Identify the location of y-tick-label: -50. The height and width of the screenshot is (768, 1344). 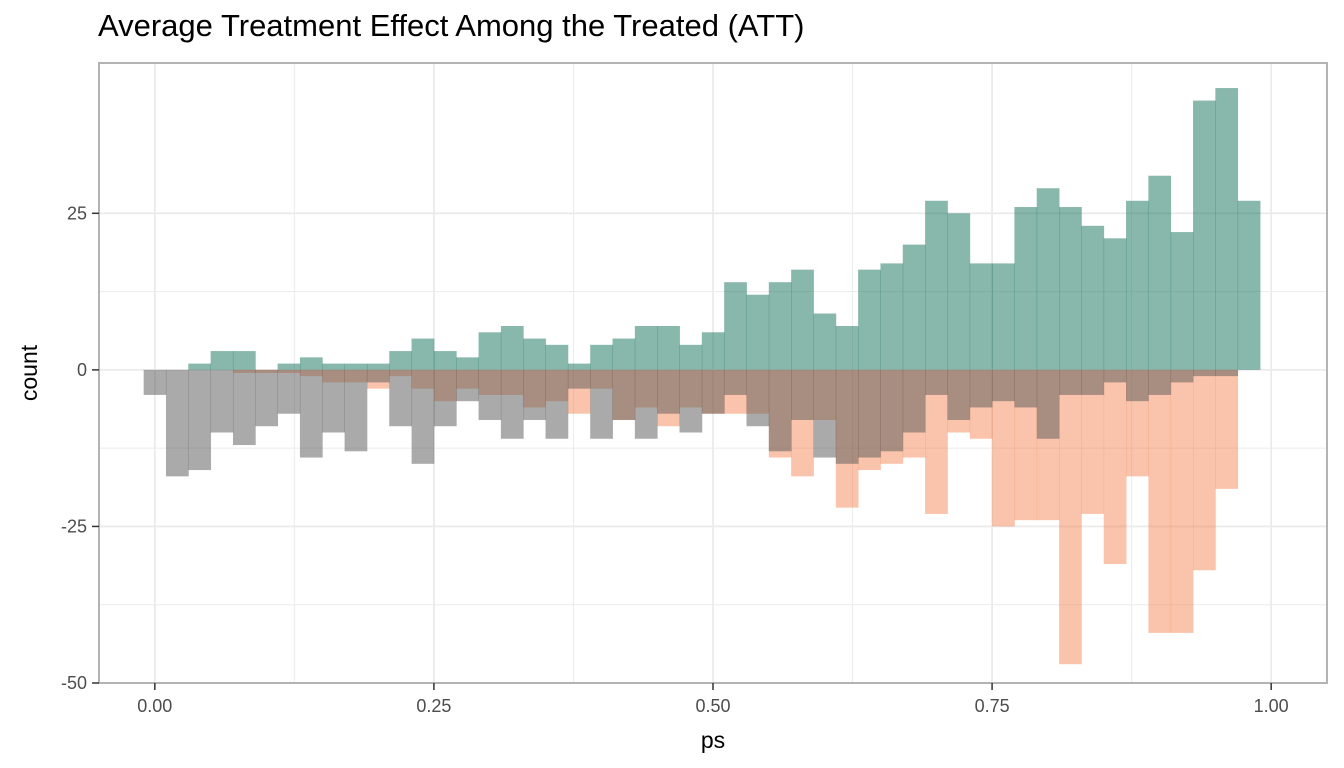
(74, 683).